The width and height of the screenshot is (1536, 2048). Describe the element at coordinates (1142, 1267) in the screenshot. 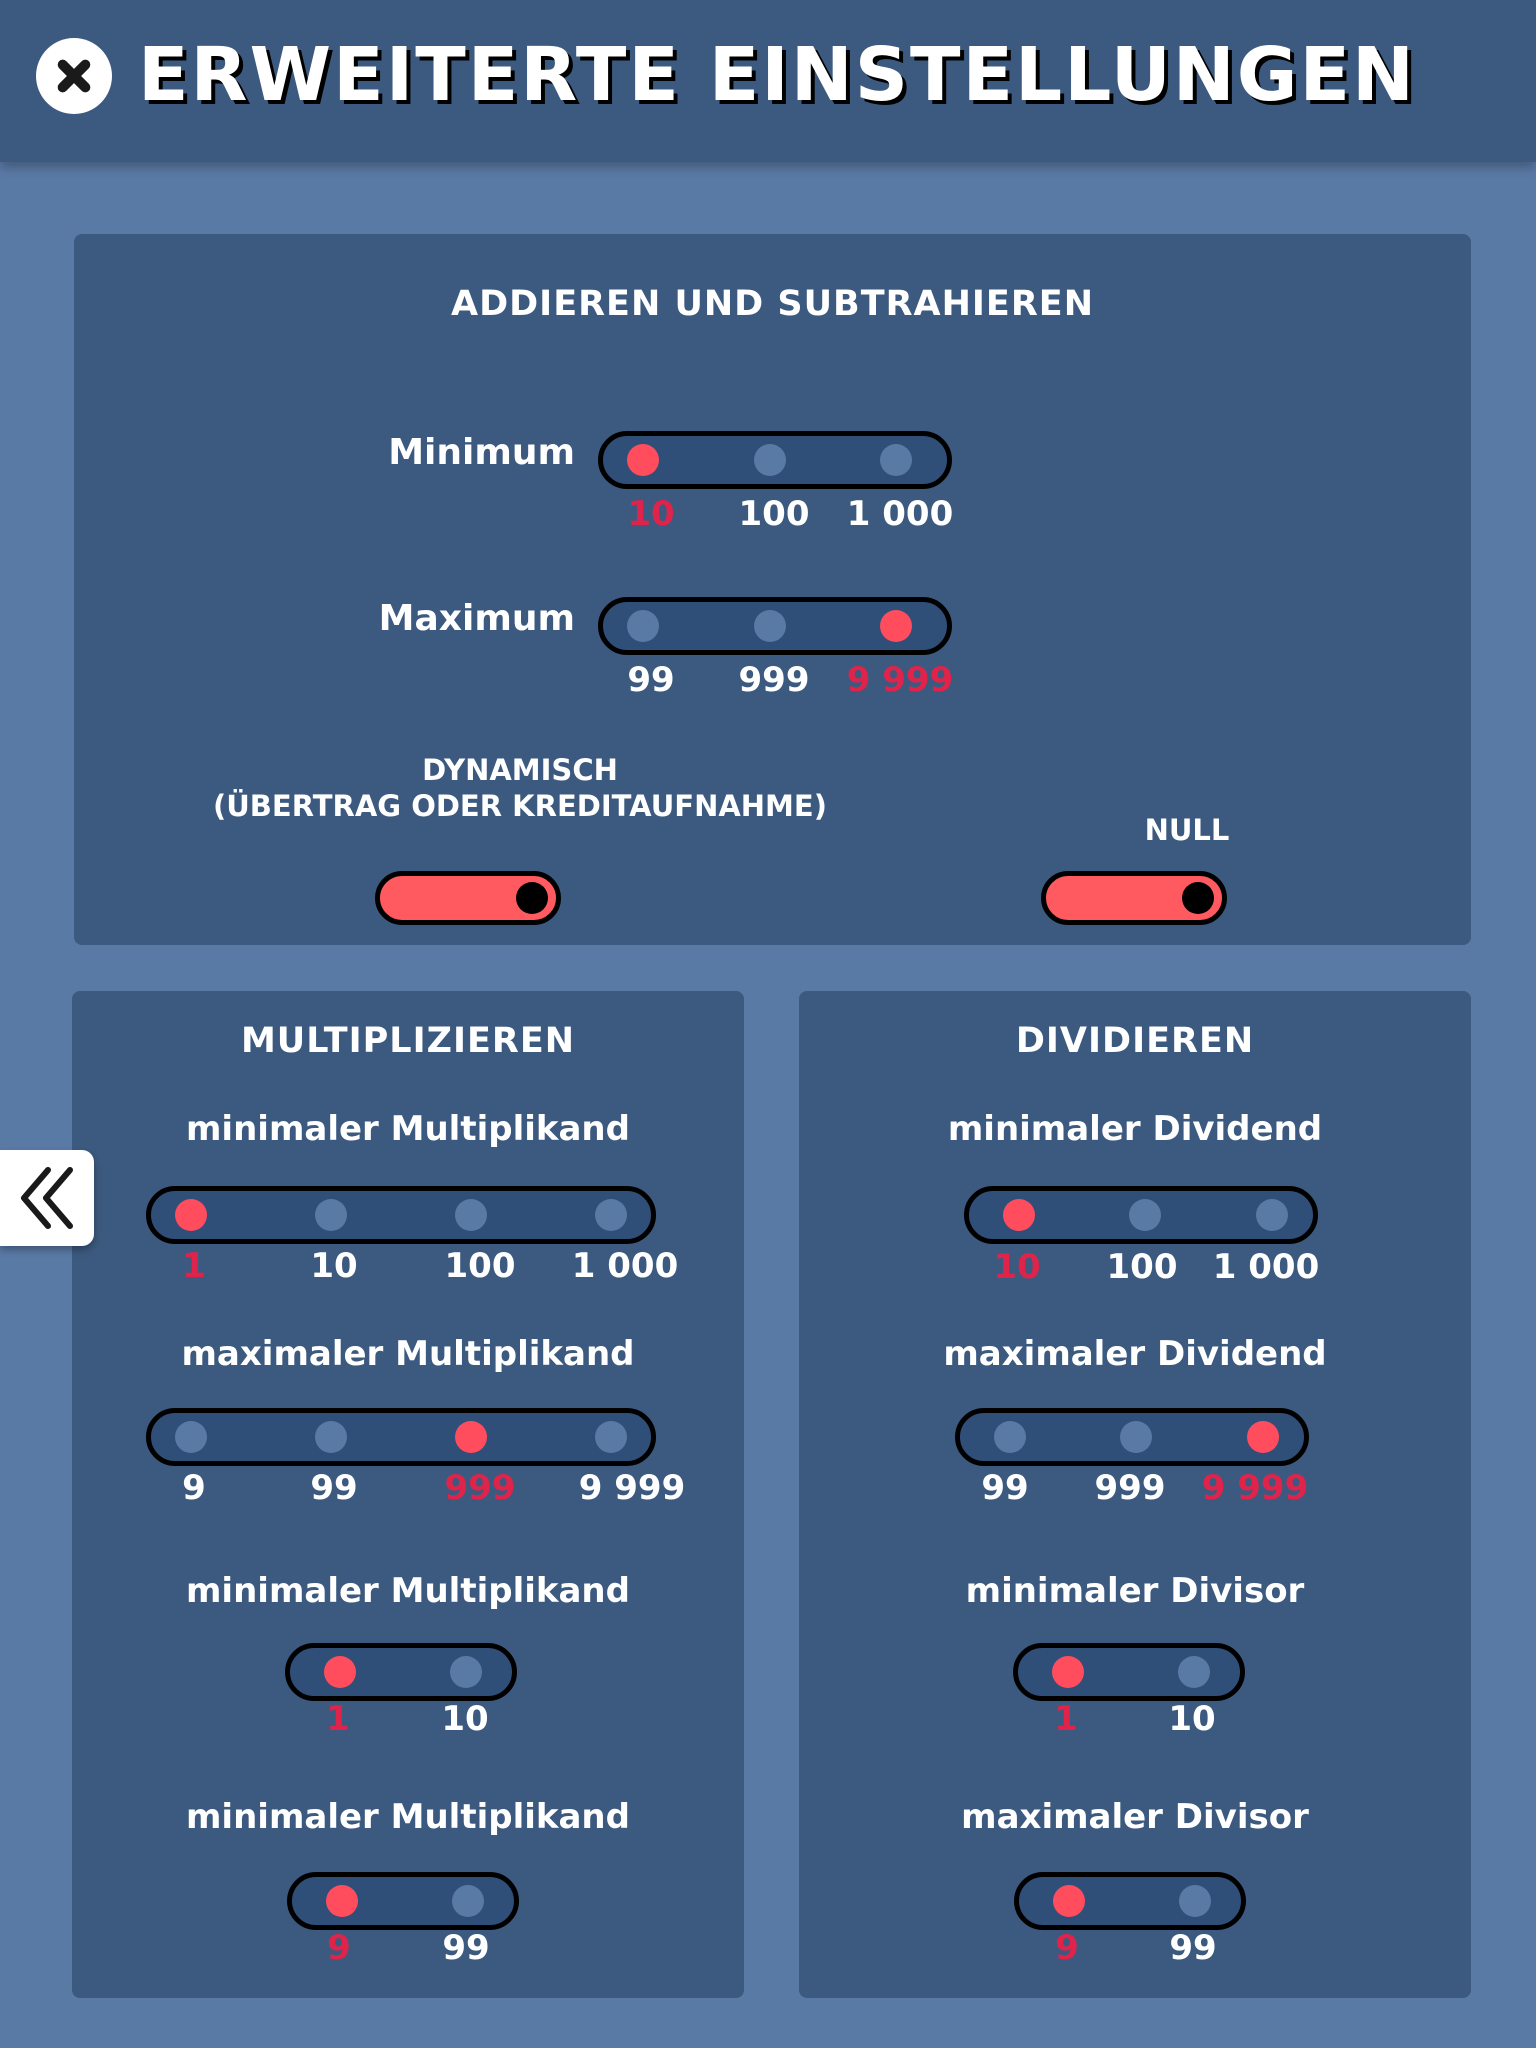

I see `min-dividend-option-1: 100` at that location.